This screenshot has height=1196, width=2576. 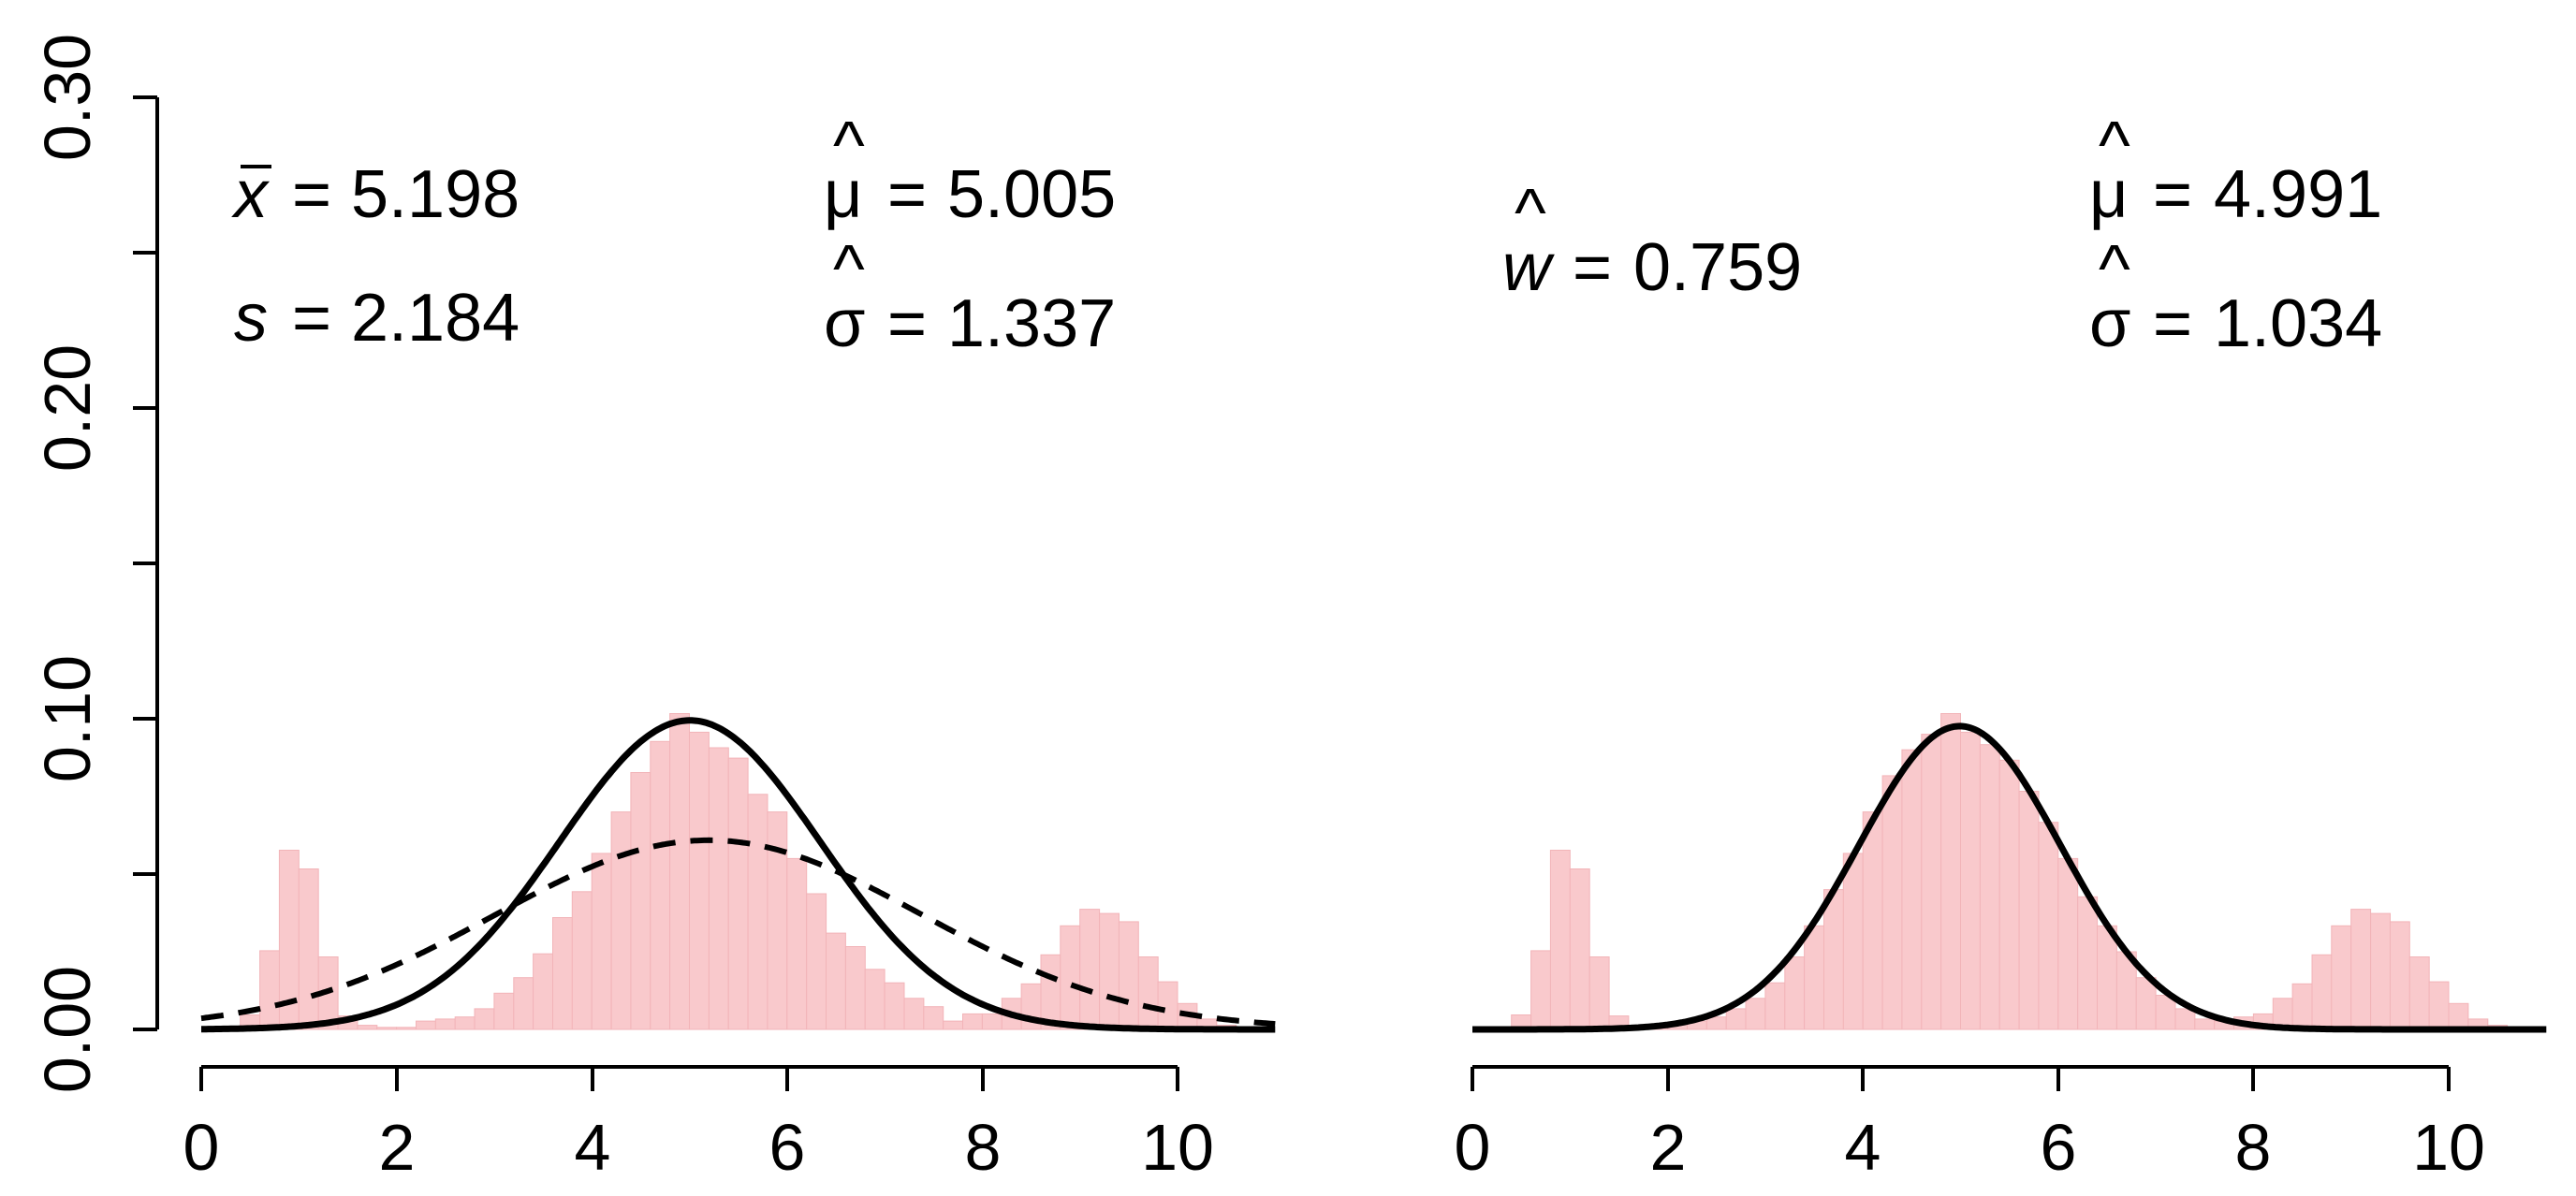 I want to click on mu-hat-annotation: ^ μ = 5.005, so click(x=970, y=170).